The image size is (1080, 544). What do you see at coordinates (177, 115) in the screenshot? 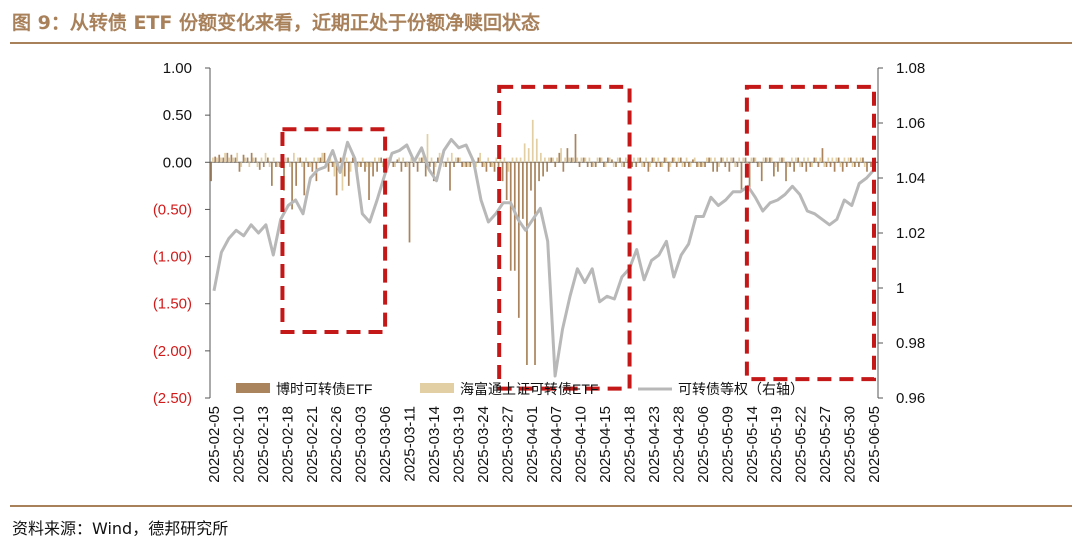
I see `left-tick-label: 0.50` at bounding box center [177, 115].